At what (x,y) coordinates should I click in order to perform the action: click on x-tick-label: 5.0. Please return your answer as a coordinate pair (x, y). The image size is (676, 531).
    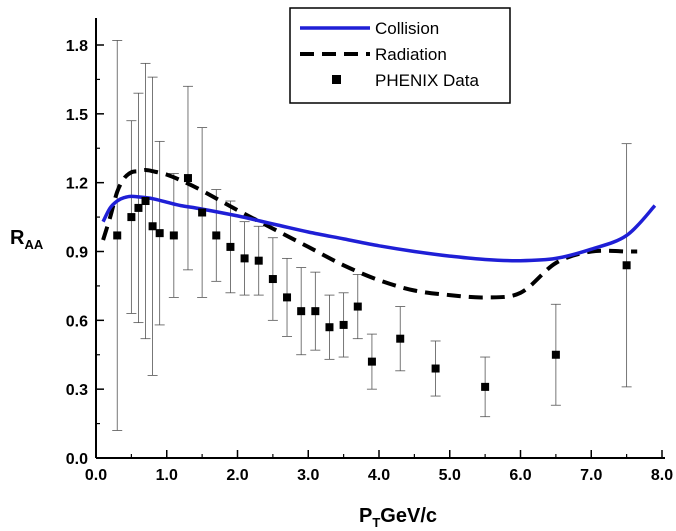
    Looking at the image, I should click on (450, 475).